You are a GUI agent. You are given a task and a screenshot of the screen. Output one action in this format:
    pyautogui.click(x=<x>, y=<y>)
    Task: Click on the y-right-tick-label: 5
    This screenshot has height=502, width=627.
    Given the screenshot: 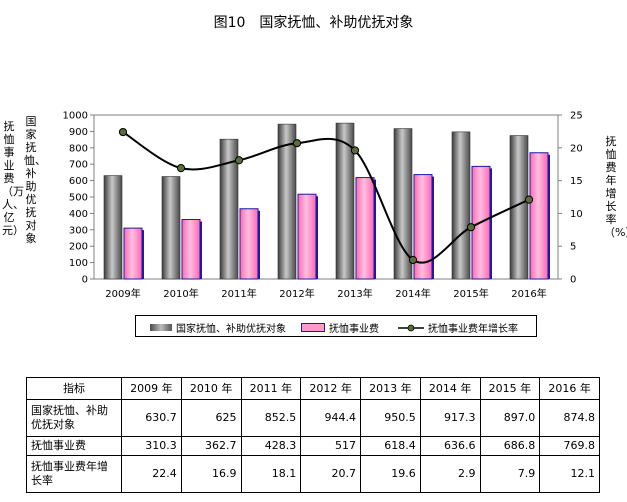 What is the action you would take?
    pyautogui.click(x=573, y=247)
    